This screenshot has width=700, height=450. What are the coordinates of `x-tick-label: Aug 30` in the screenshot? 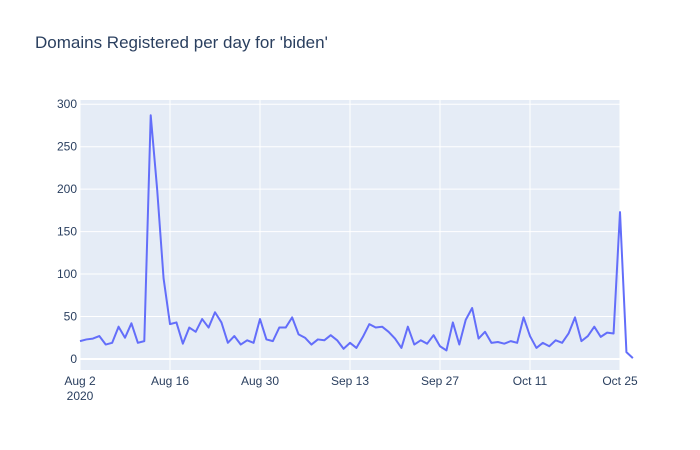 It's located at (260, 381).